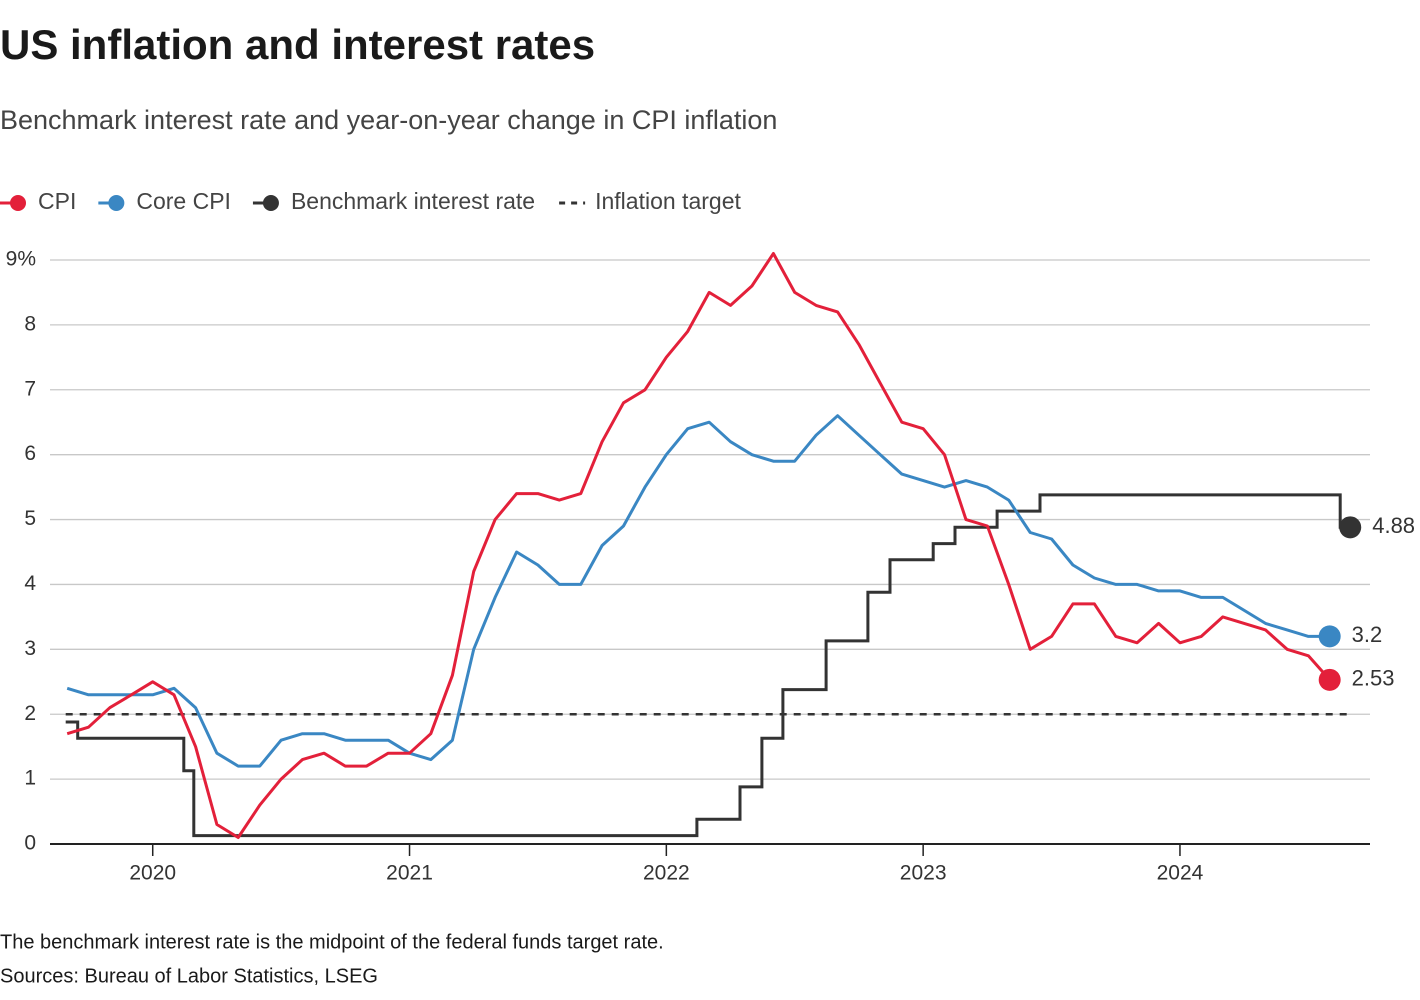 The image size is (1420, 1000). I want to click on x-tick-label: 2022, so click(666, 873).